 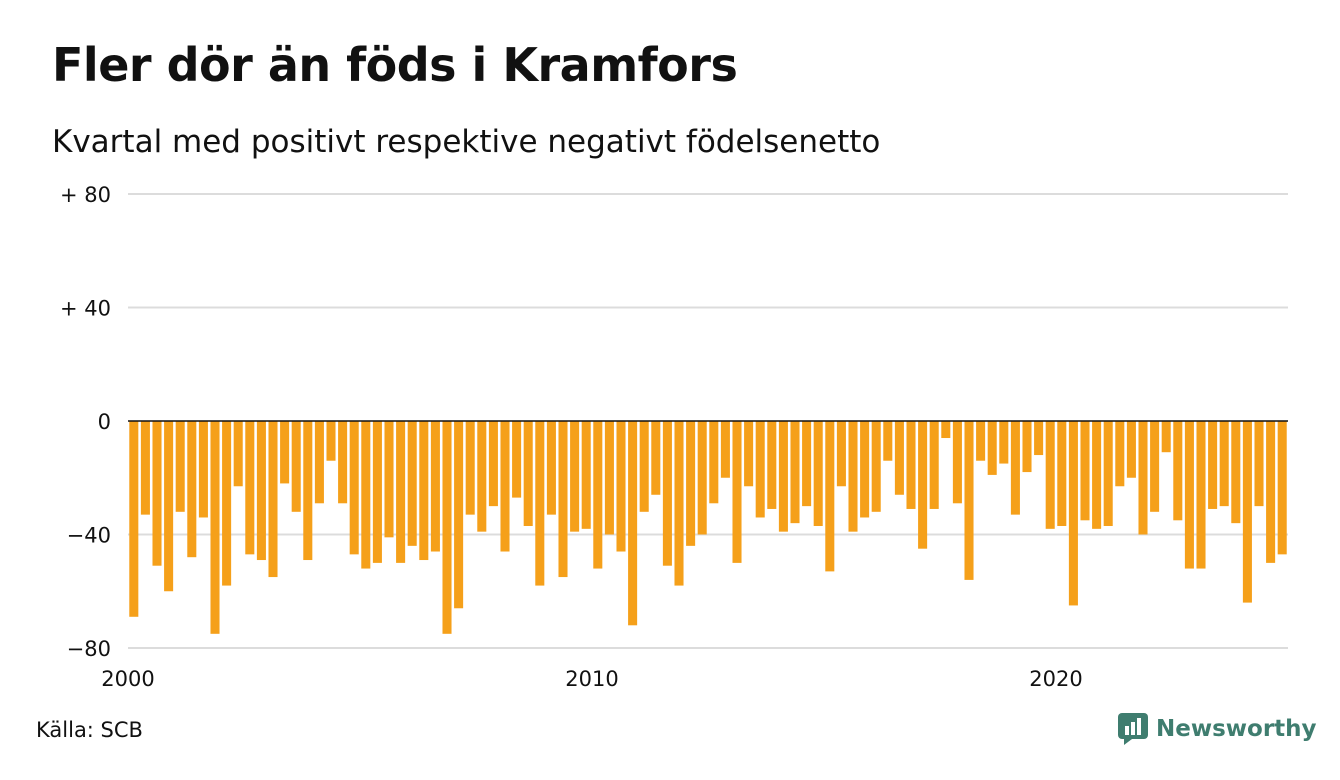 I want to click on y-tick-label: + 80, so click(x=85, y=195).